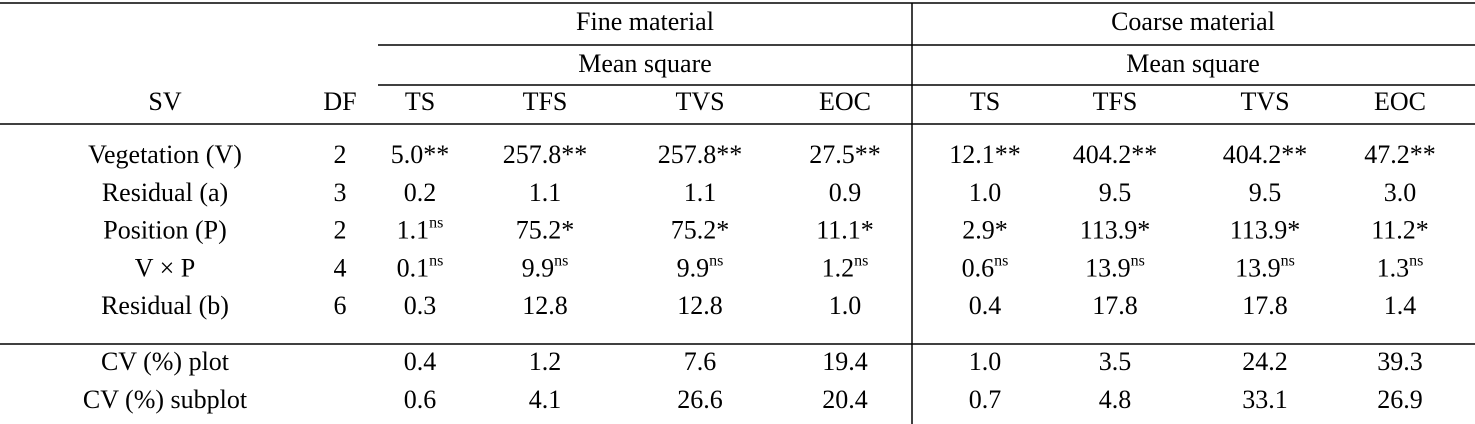  I want to click on cell: 24.2, so click(1265, 361).